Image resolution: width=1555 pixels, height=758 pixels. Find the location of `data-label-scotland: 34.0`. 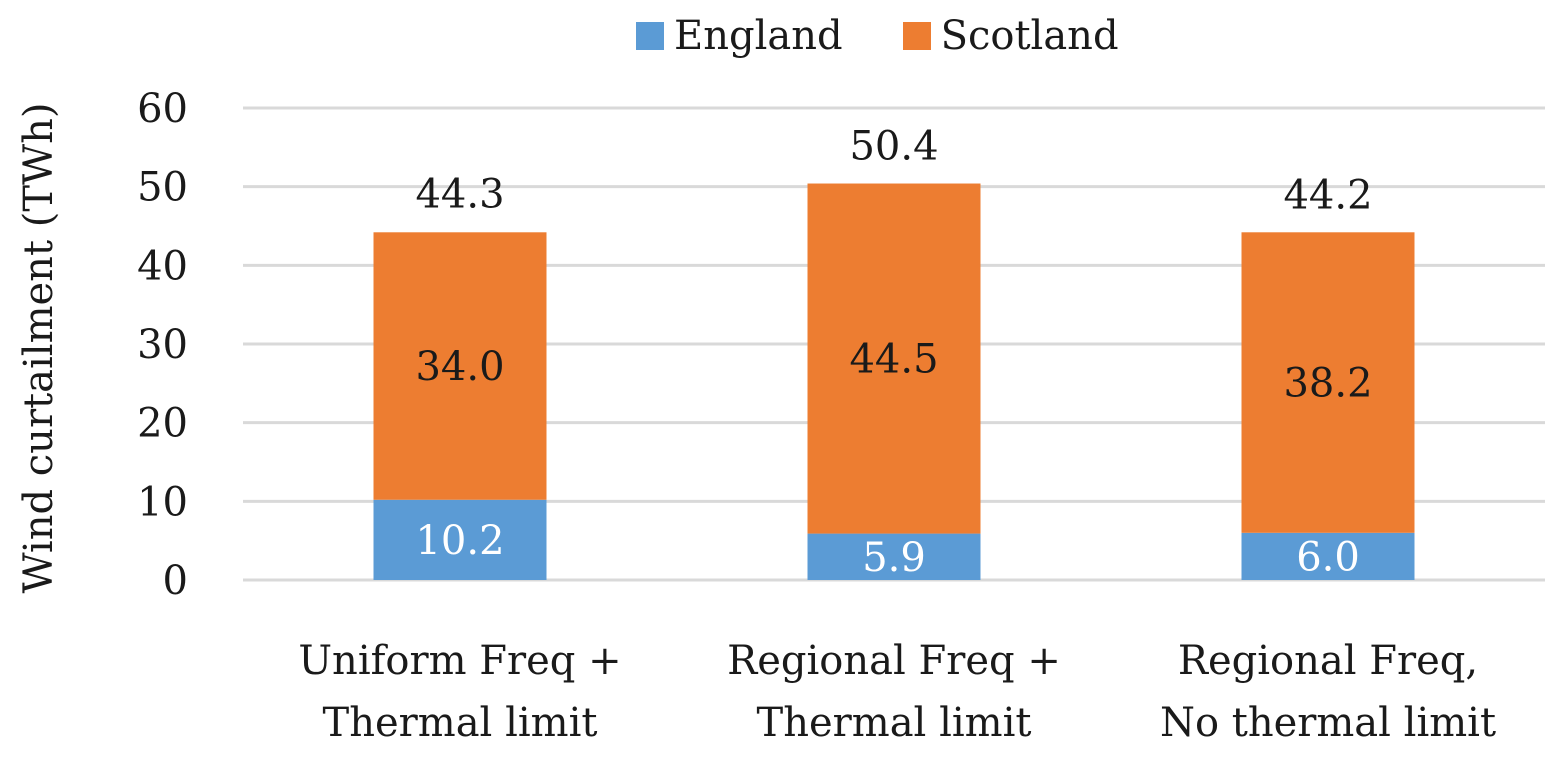

data-label-scotland: 34.0 is located at coordinates (459, 367).